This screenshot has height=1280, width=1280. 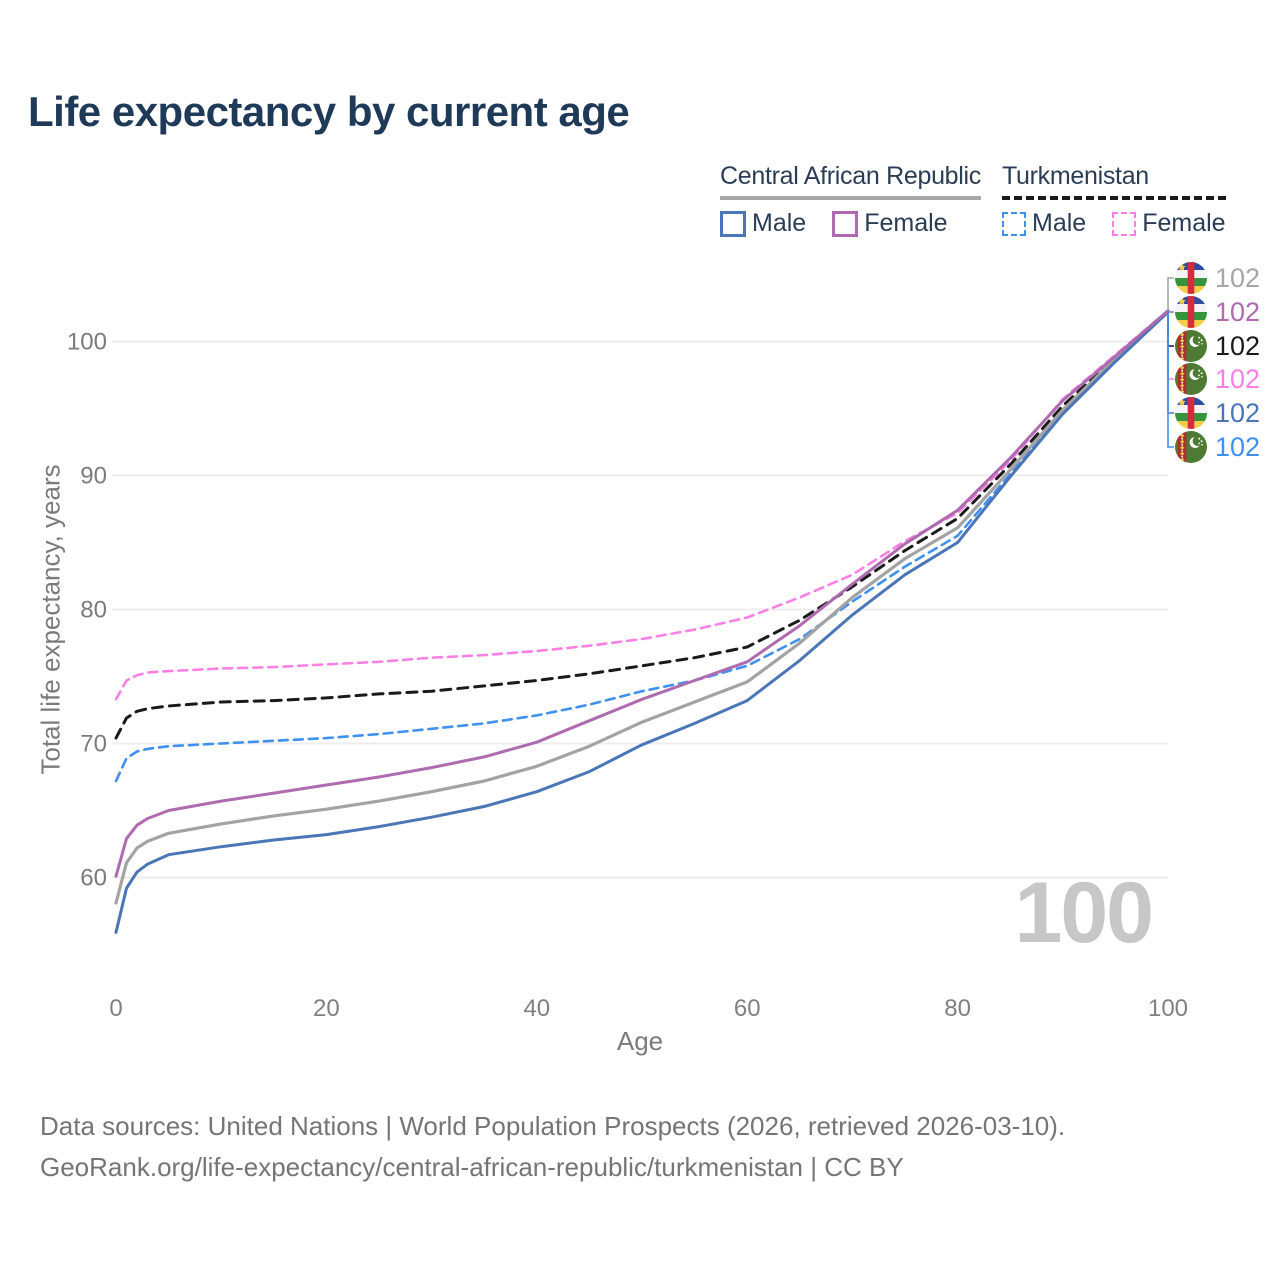 I want to click on legend-country-name: Turkmenistan, so click(x=1075, y=176).